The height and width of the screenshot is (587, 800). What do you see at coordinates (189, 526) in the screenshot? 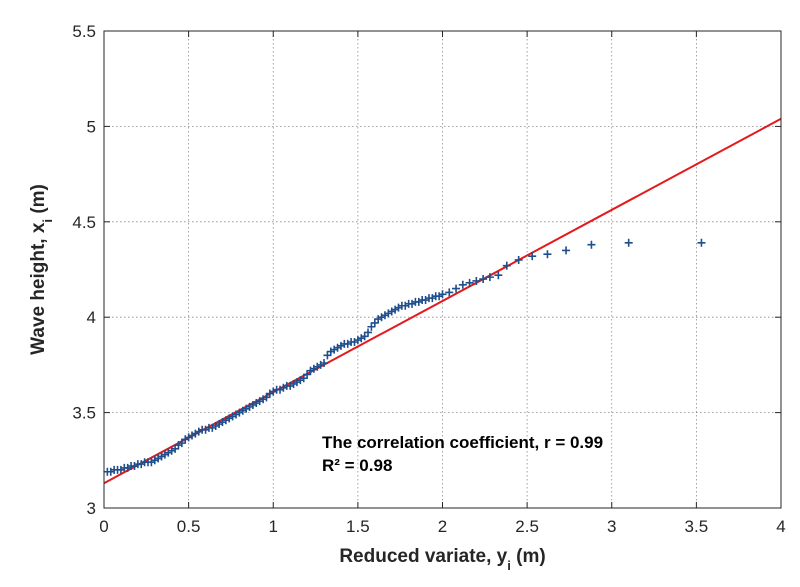
I see `x-tick-label: 0.5` at bounding box center [189, 526].